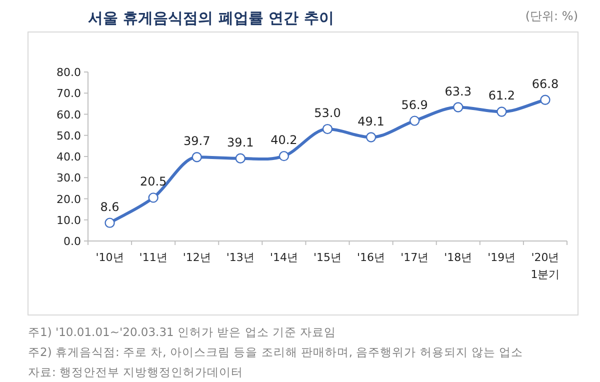  What do you see at coordinates (68, 178) in the screenshot?
I see `y-tick-label: 30.0` at bounding box center [68, 178].